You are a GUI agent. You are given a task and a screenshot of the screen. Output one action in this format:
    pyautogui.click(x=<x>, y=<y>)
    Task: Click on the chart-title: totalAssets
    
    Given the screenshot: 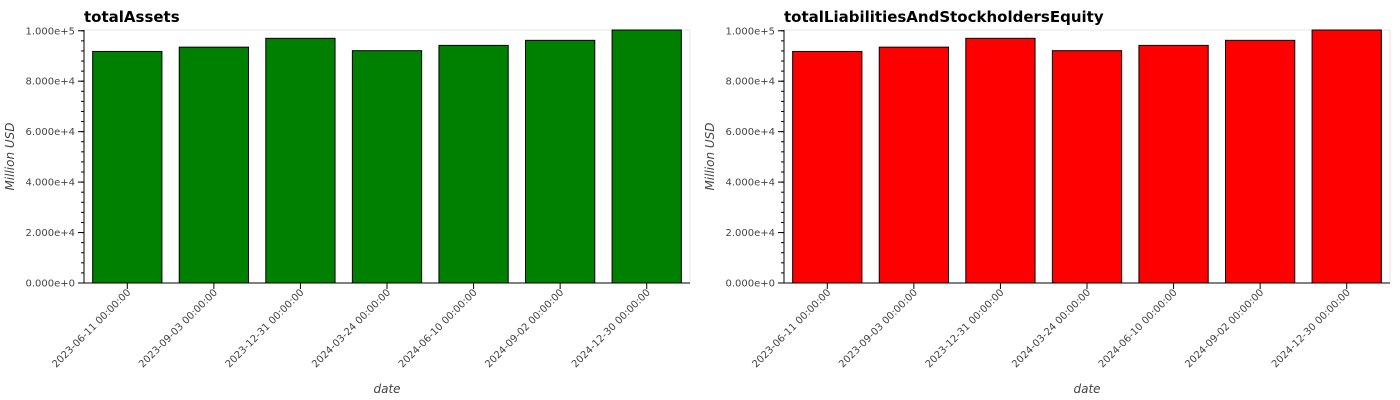 What is the action you would take?
    pyautogui.click(x=132, y=17)
    